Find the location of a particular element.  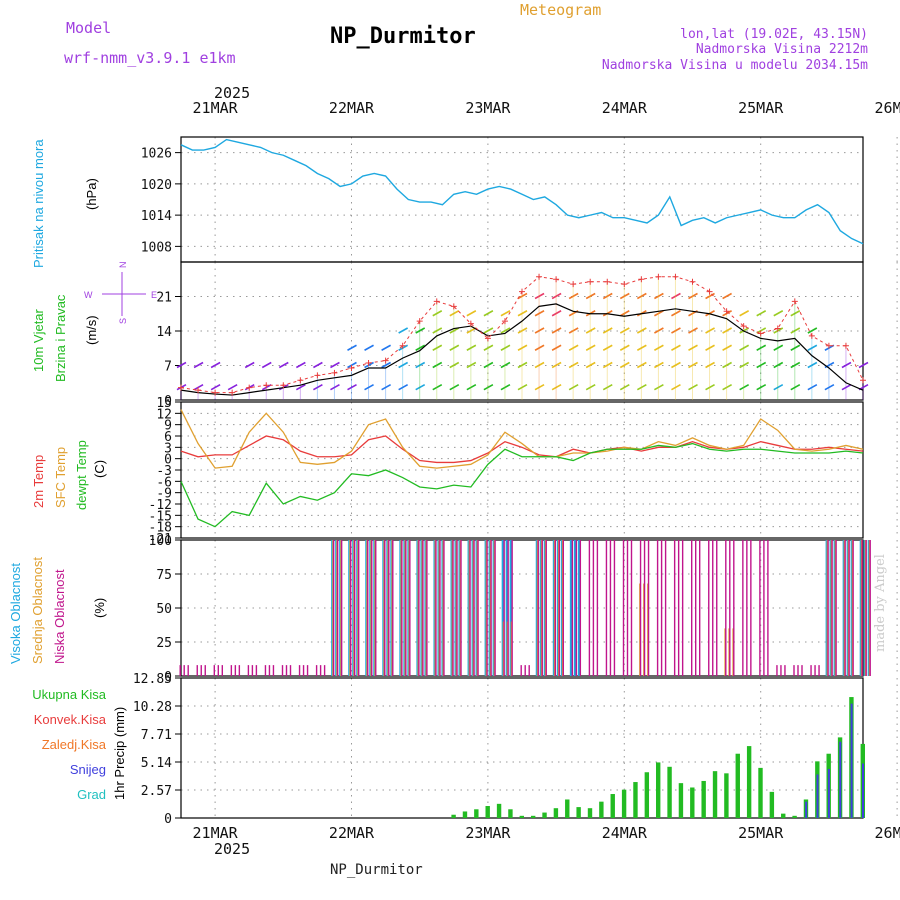

y-tick-label: 5.14 is located at coordinates (156, 763).